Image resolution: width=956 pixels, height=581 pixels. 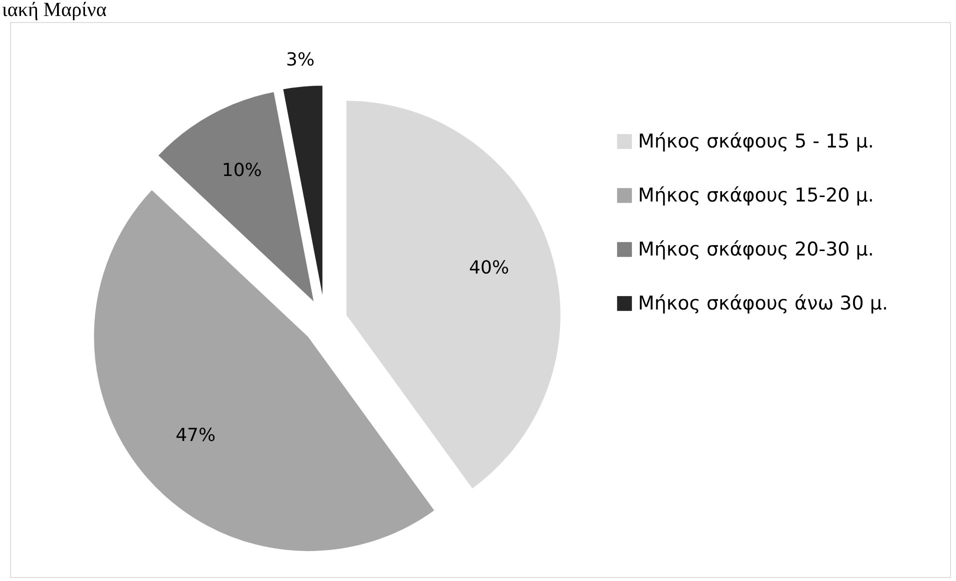 What do you see at coordinates (55, 10) in the screenshot?
I see `text: ιακή Μαρίνα` at bounding box center [55, 10].